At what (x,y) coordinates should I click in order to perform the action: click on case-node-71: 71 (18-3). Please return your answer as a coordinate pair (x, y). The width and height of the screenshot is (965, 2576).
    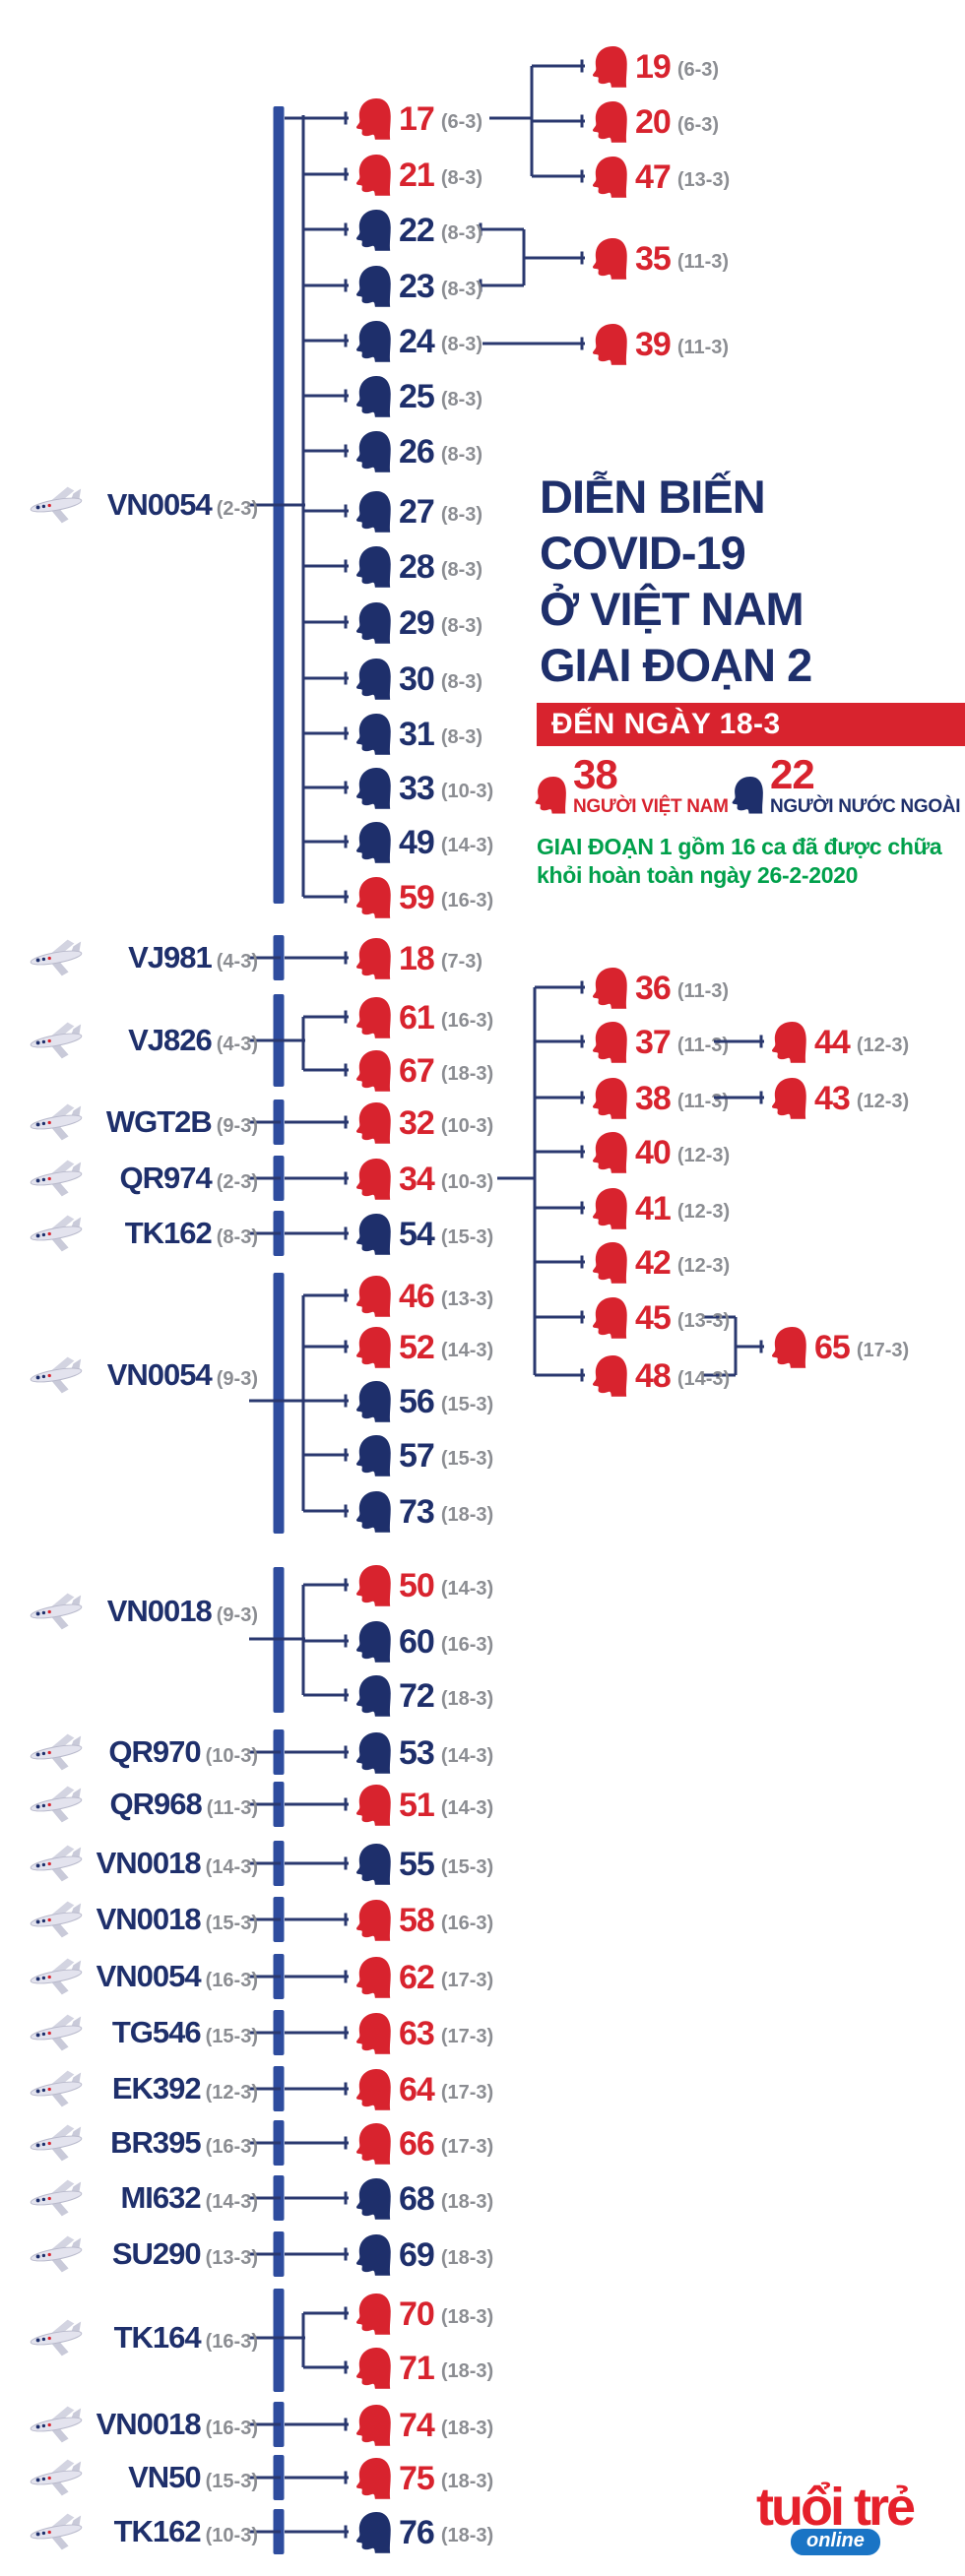
    Looking at the image, I should click on (423, 2367).